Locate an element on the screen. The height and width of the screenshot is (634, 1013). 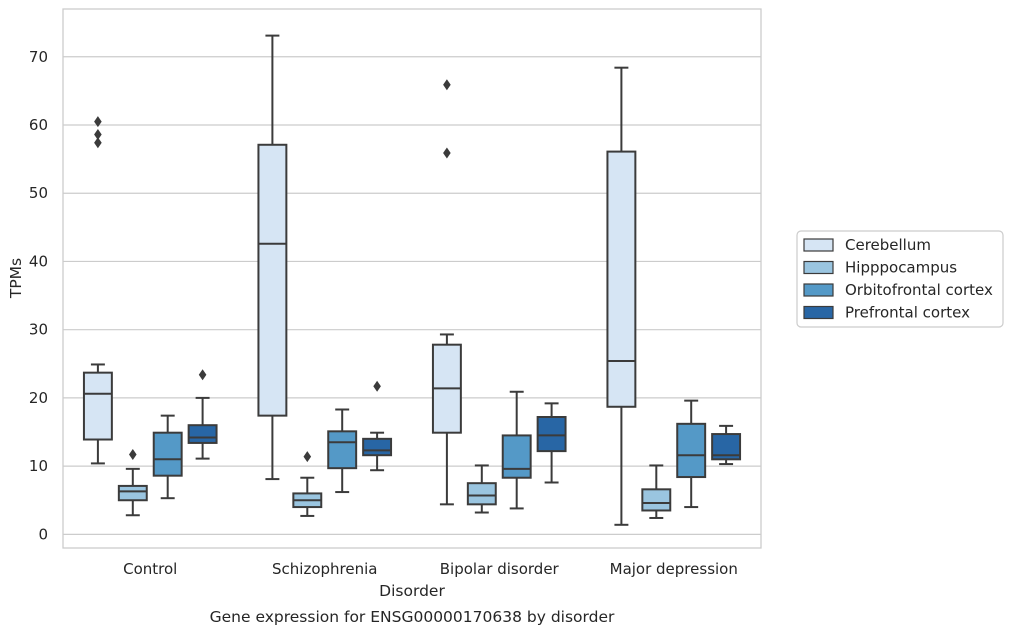
y-axis-title: TPMs is located at coordinates (16, 278).